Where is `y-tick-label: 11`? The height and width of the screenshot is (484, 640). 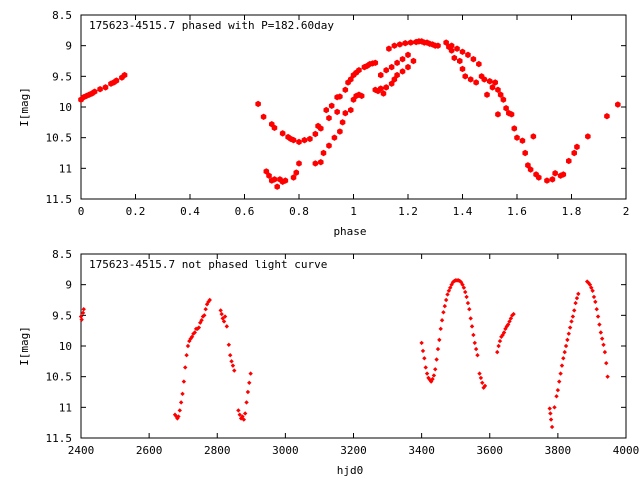 y-tick-label: 11 is located at coordinates (65, 407).